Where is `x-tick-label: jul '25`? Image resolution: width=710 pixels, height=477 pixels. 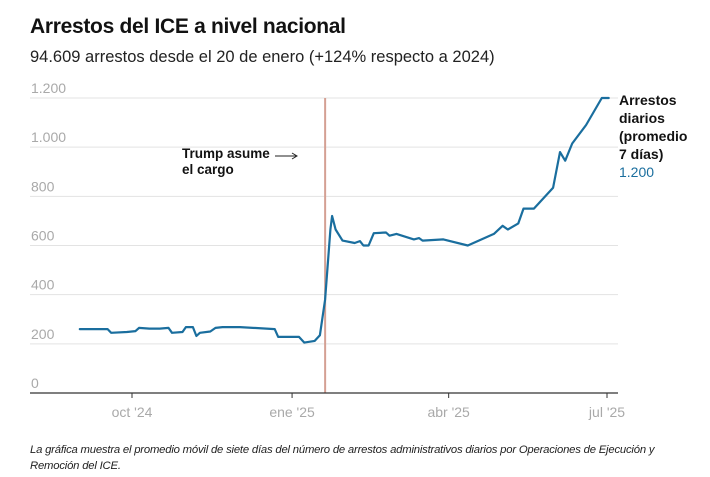
x-tick-label: jul '25 is located at coordinates (606, 412).